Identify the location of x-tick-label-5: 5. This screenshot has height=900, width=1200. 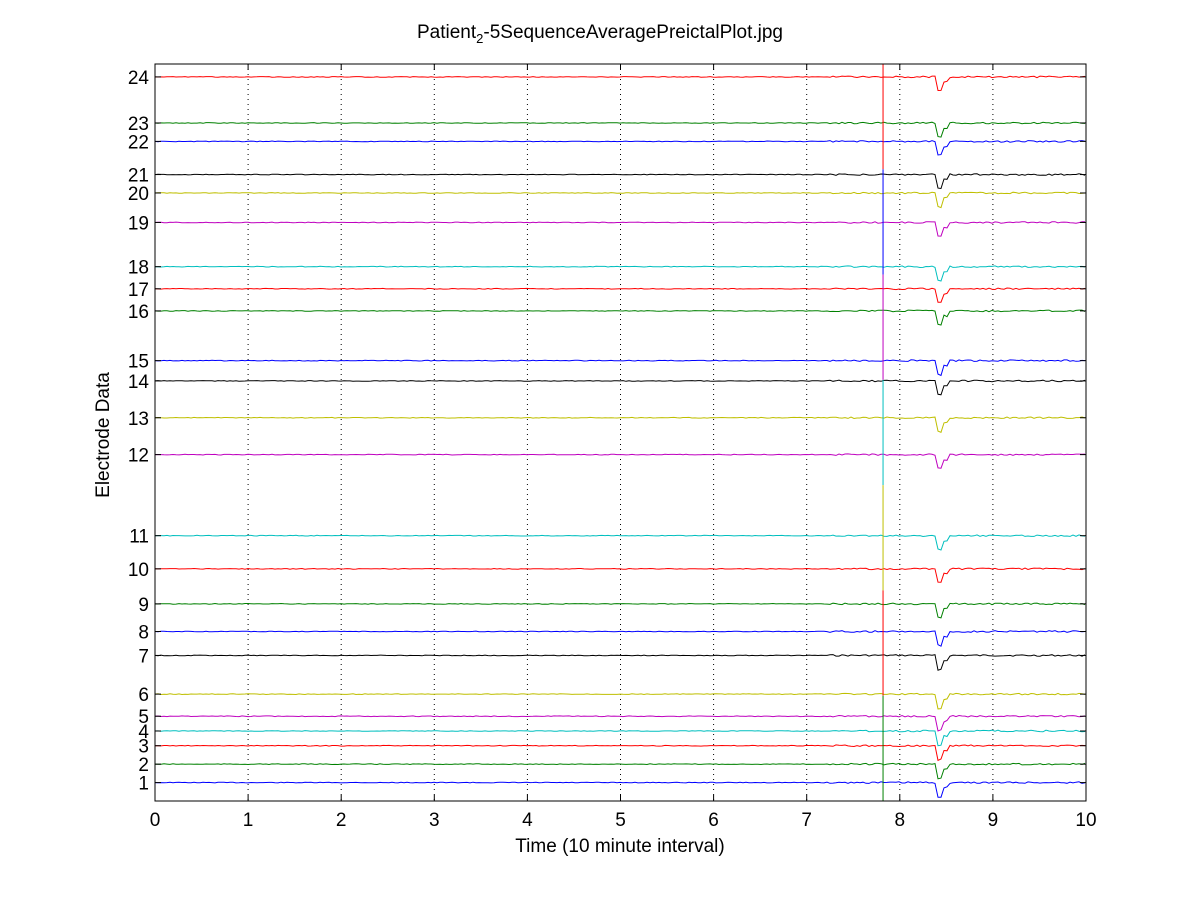
(620, 820).